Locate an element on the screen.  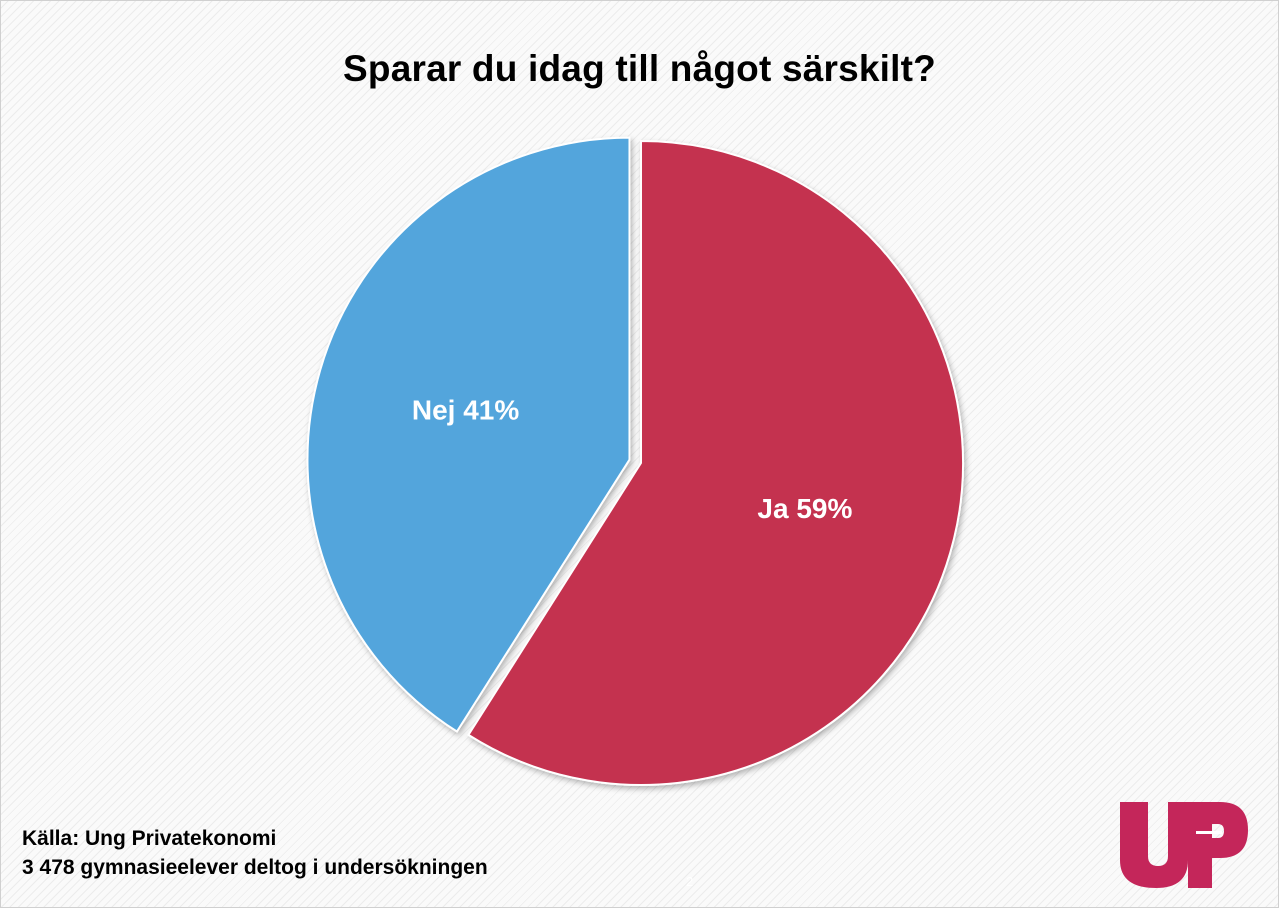
chart-title: Sparar du idag till något särskilt? is located at coordinates (639, 68).